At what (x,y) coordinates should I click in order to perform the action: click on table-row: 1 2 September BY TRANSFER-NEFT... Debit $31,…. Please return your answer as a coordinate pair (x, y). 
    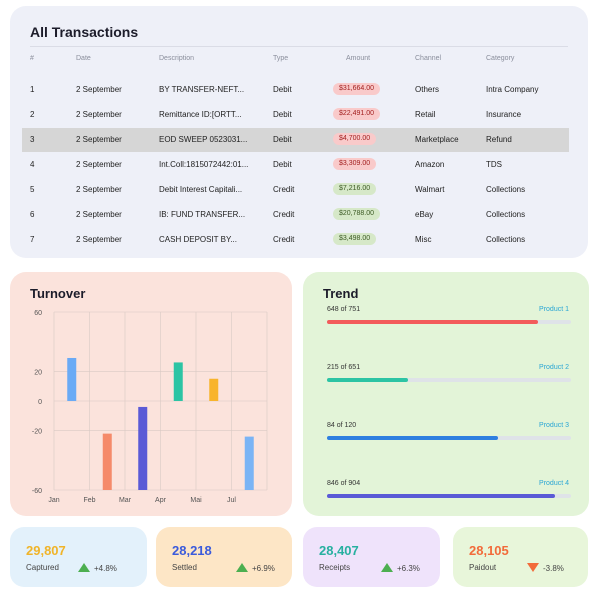
    Looking at the image, I should click on (295, 90).